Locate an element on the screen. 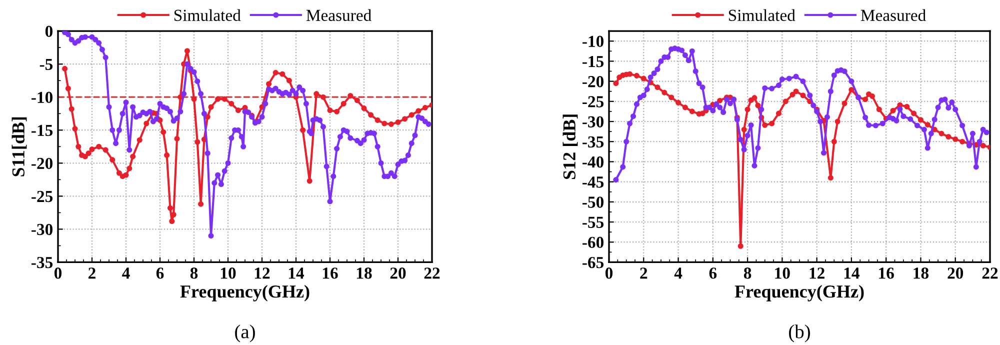 The height and width of the screenshot is (345, 1000). y-tick-label: -60 is located at coordinates (593, 242).